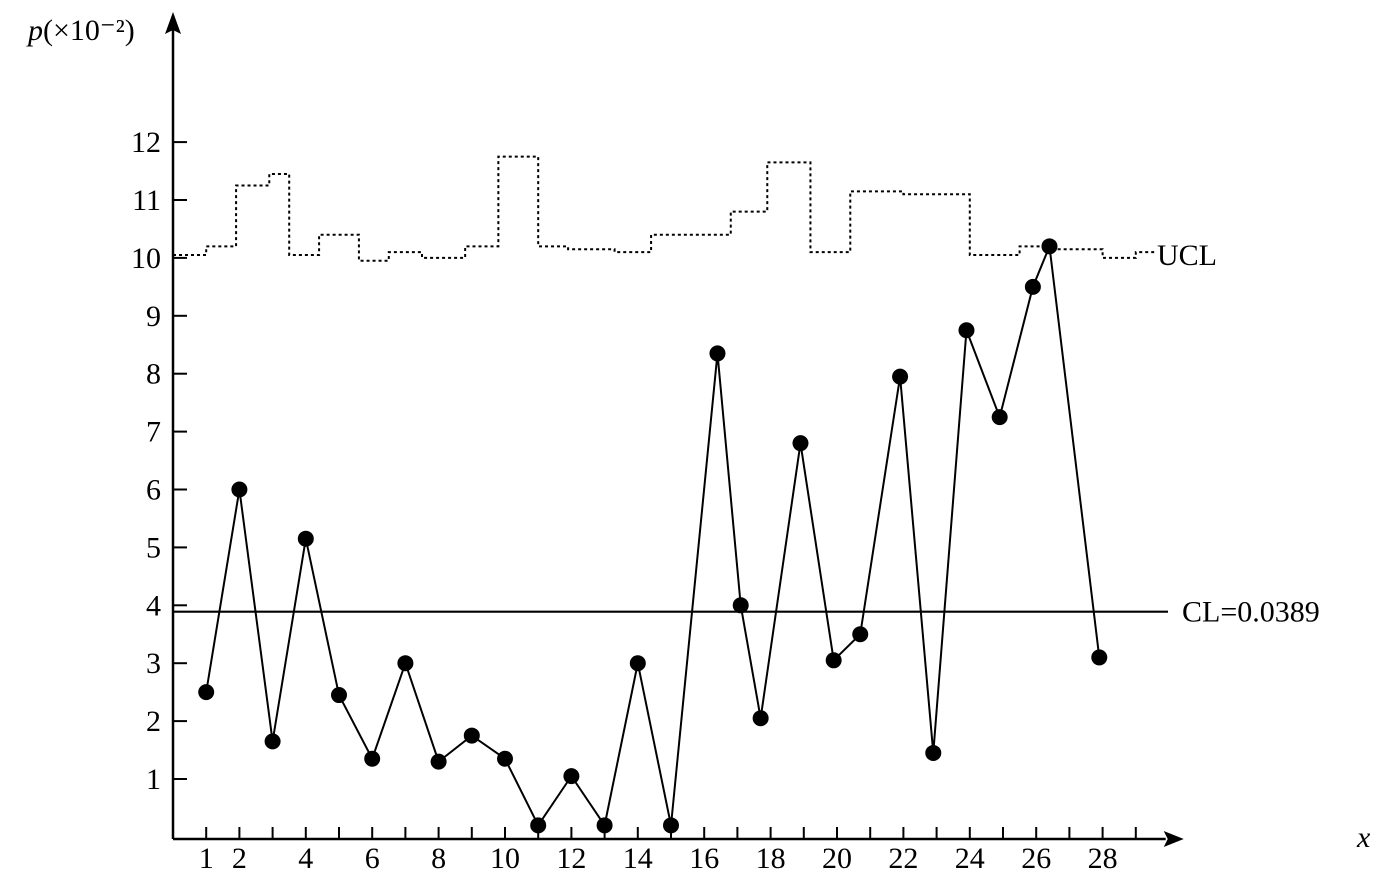 This screenshot has width=1381, height=872. What do you see at coordinates (571, 857) in the screenshot?
I see `x-tick-label: 12` at bounding box center [571, 857].